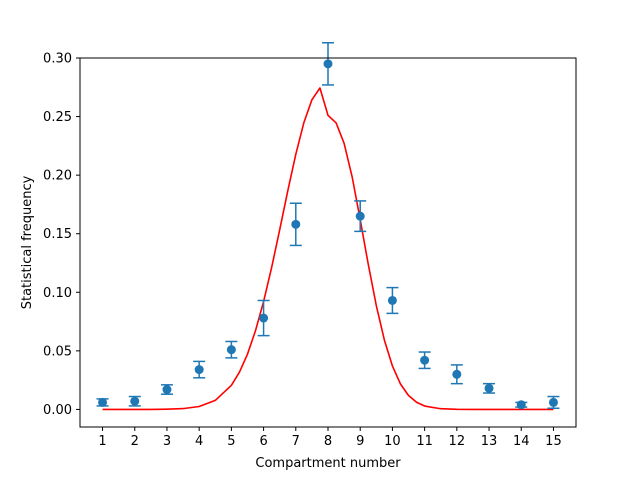  I want to click on x-axis: 1 2 3 4 5 6 7 8 9 10 11 12 13 14 15, so click(330, 438).